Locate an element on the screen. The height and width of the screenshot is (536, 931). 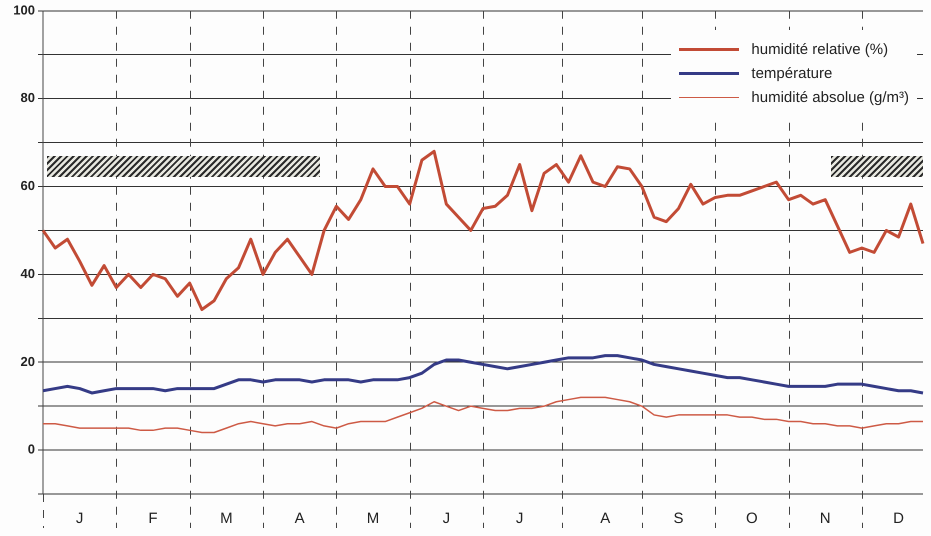
y-tick-label: 0 is located at coordinates (31, 449).